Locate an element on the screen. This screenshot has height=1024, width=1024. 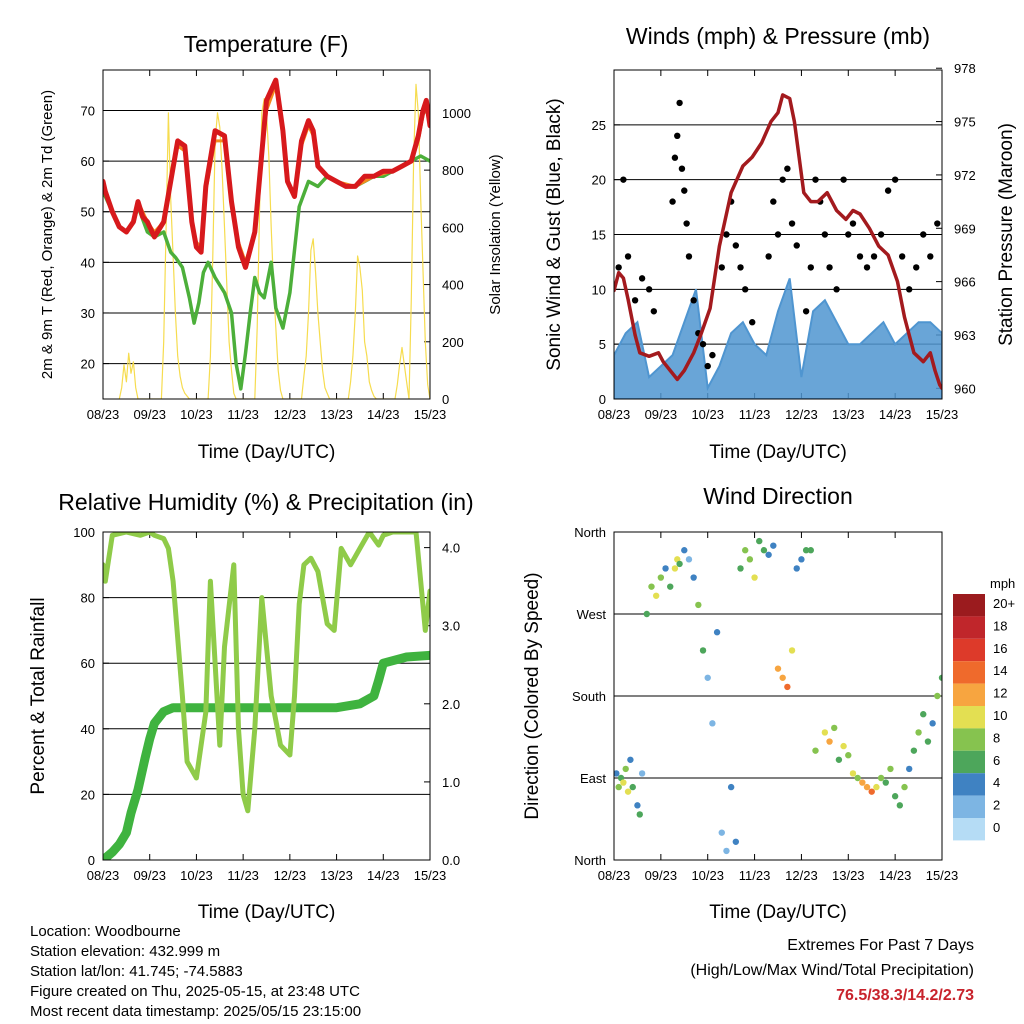
winds-y2tick-label: 972 is located at coordinates (965, 175).